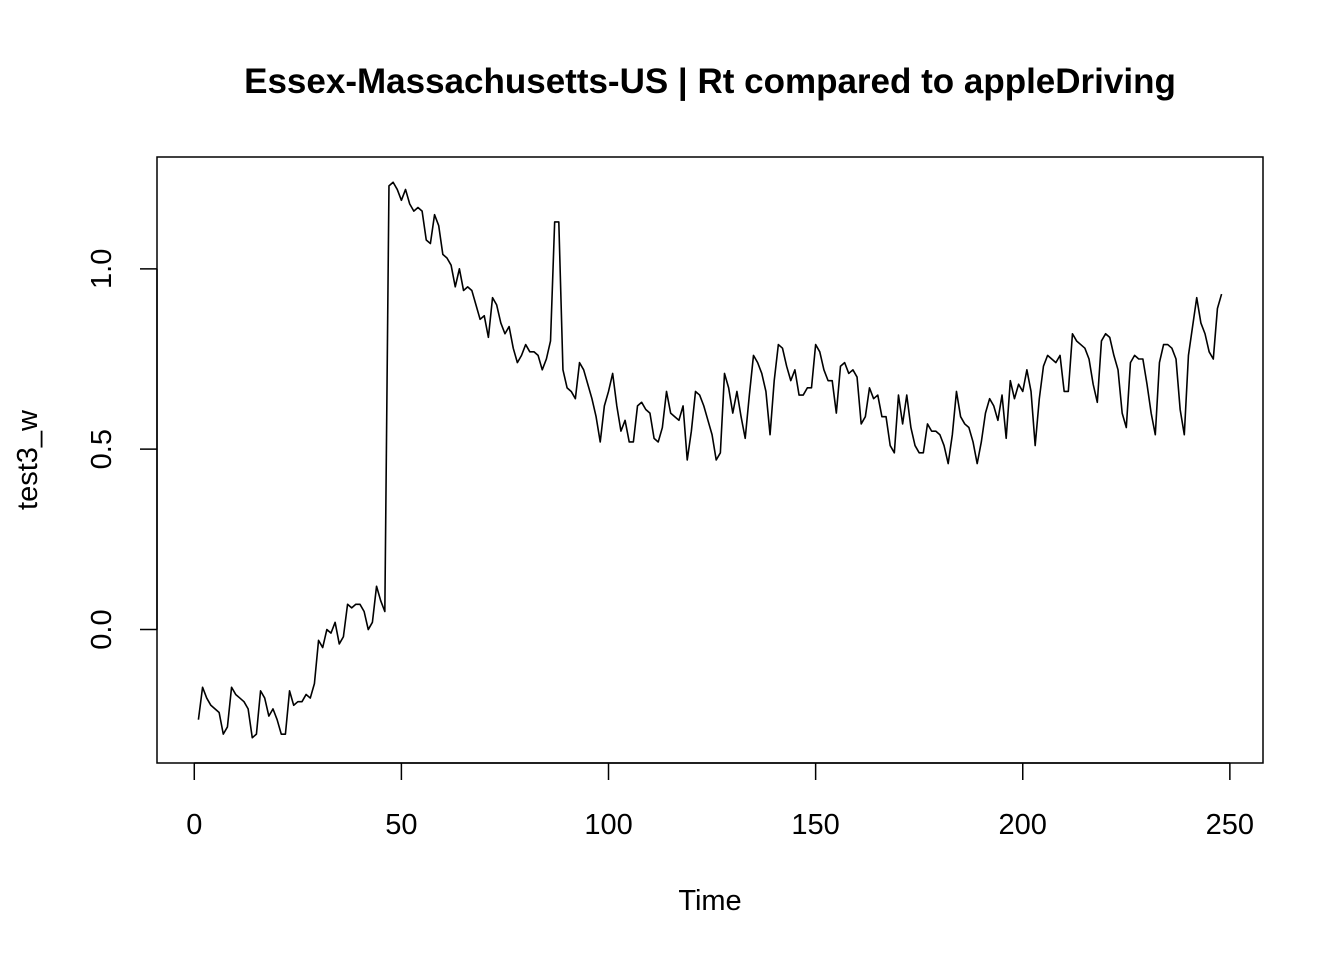  Describe the element at coordinates (815, 825) in the screenshot. I see `x-tick-label: 150` at that location.